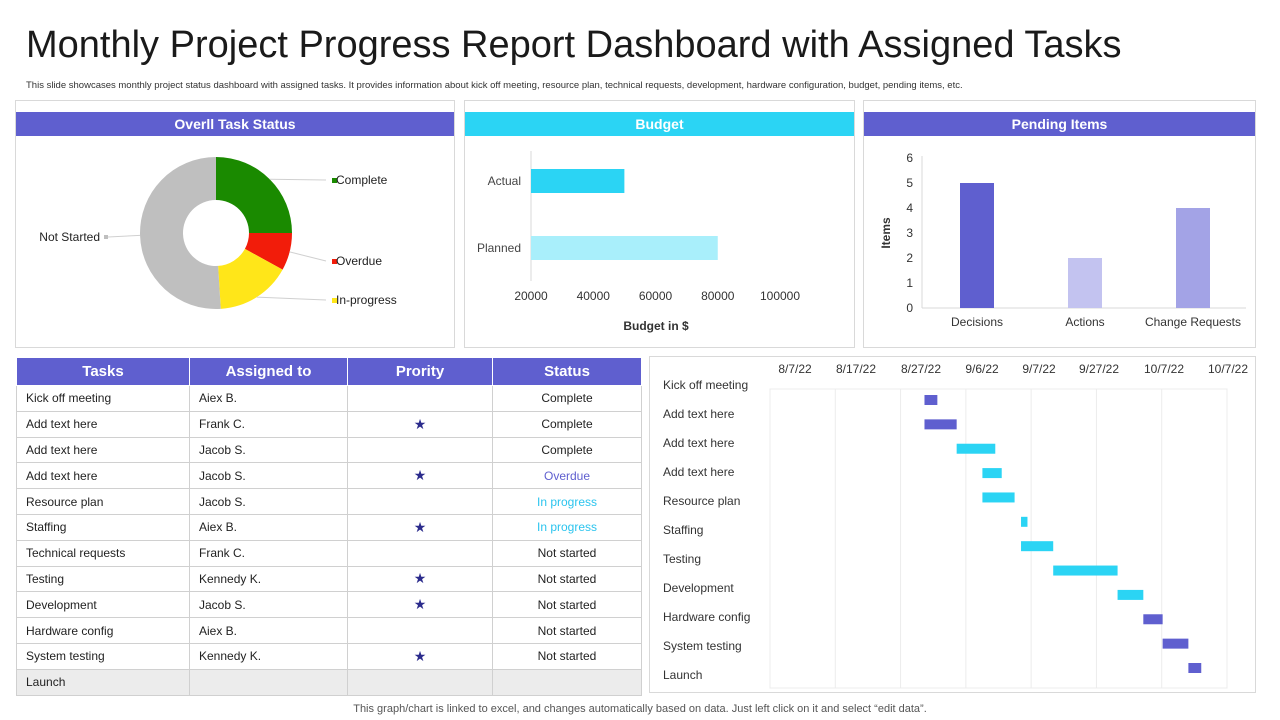 This screenshot has width=1280, height=720. Describe the element at coordinates (45, 578) in the screenshot. I see `cell-task-text: Testing` at that location.